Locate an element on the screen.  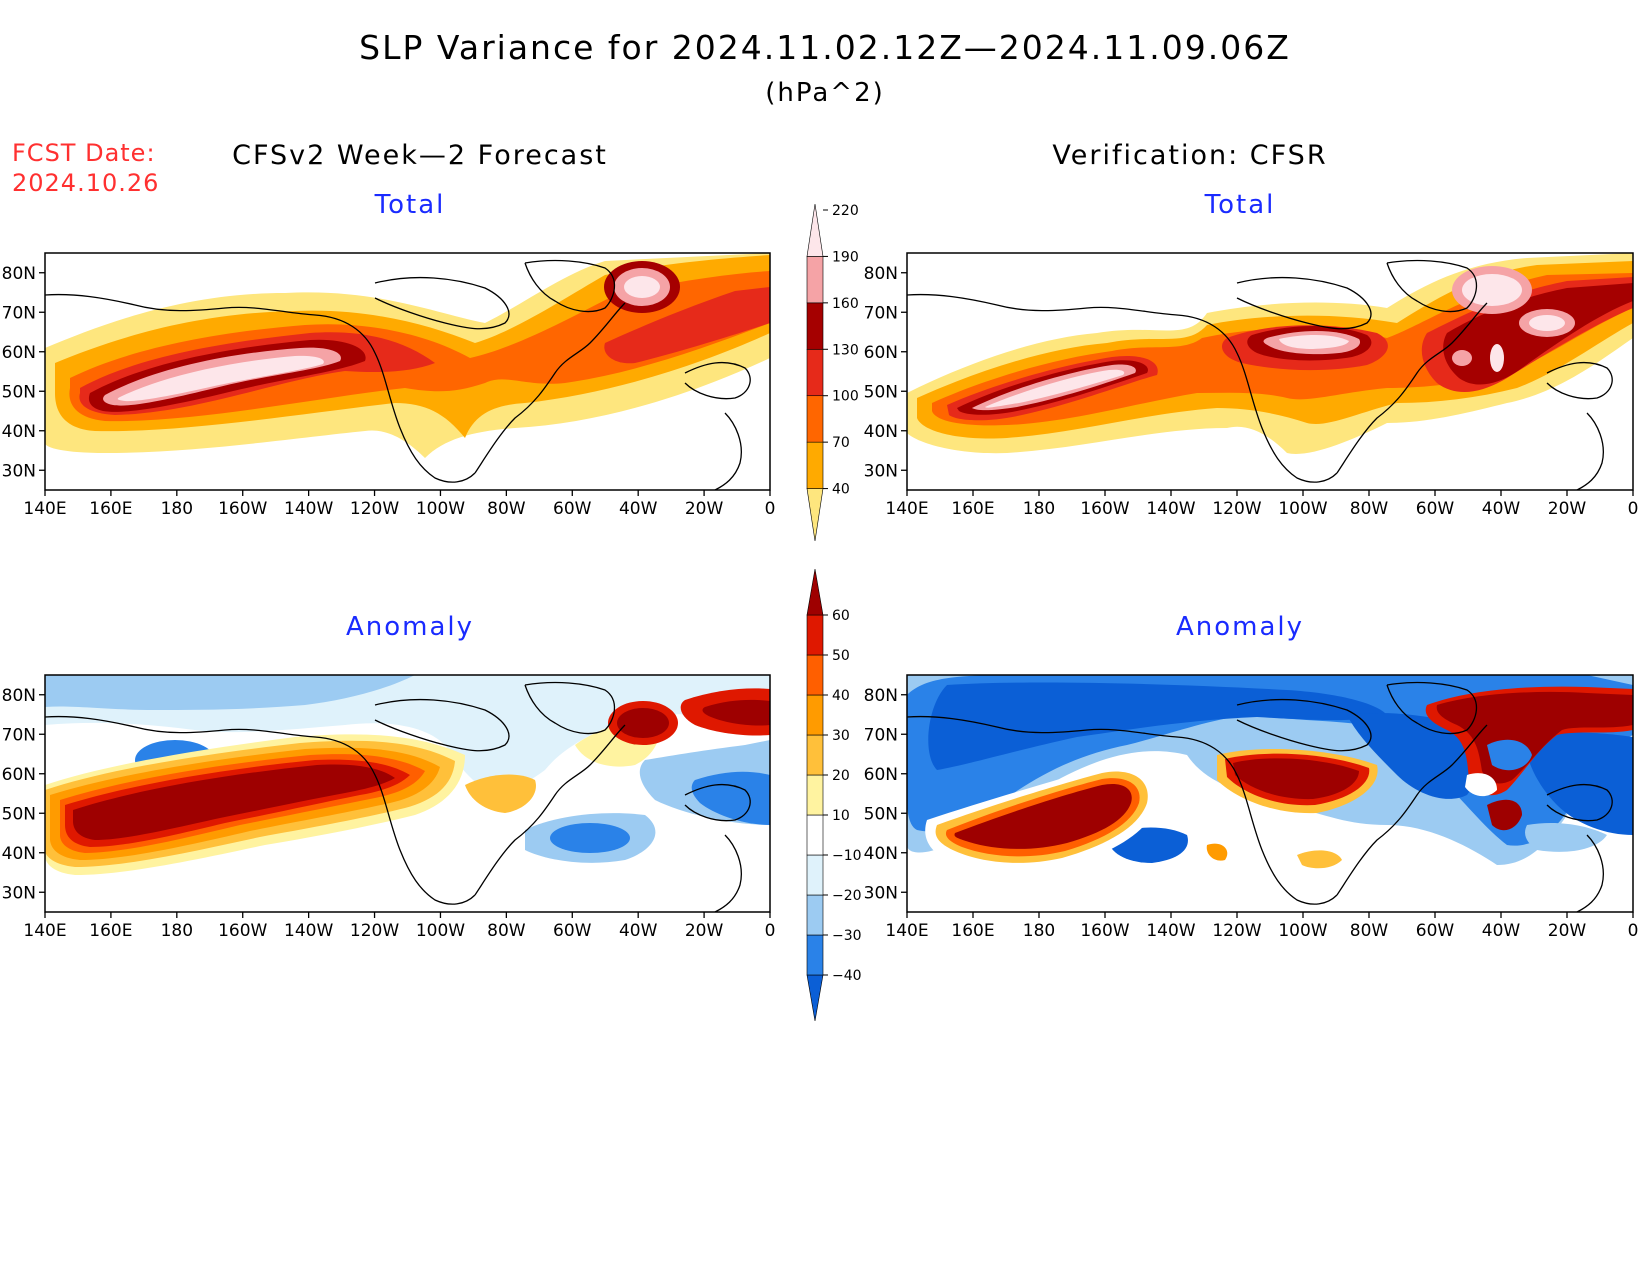
units-label: (hPa^2) is located at coordinates (825, 93).